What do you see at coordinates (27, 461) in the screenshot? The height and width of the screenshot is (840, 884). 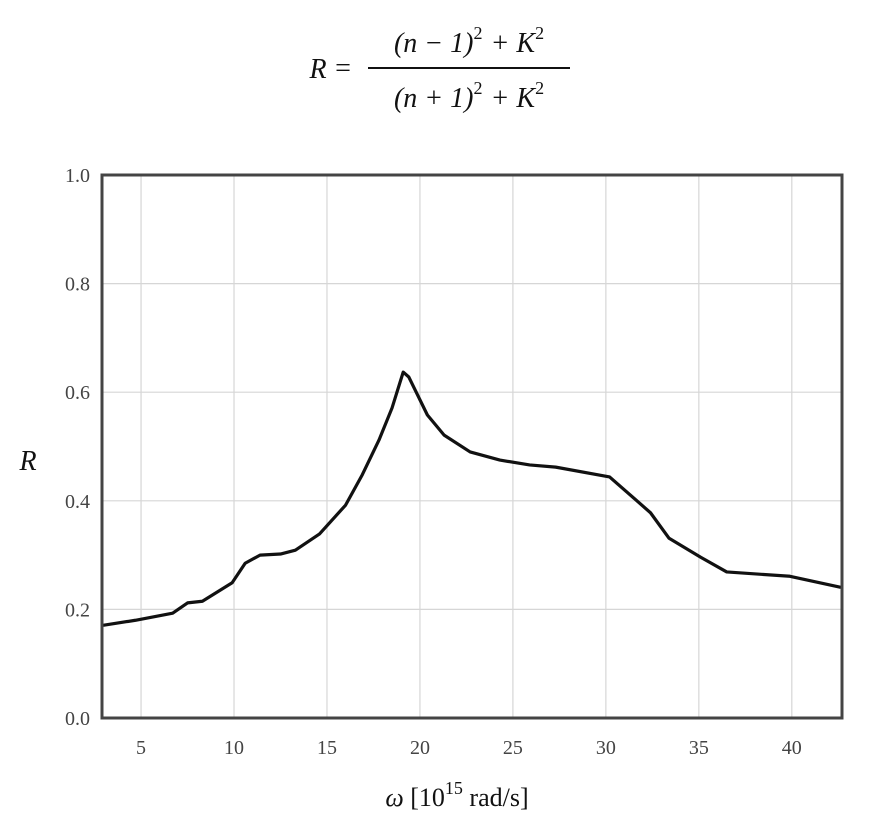 I see `y-axis-label: R` at bounding box center [27, 461].